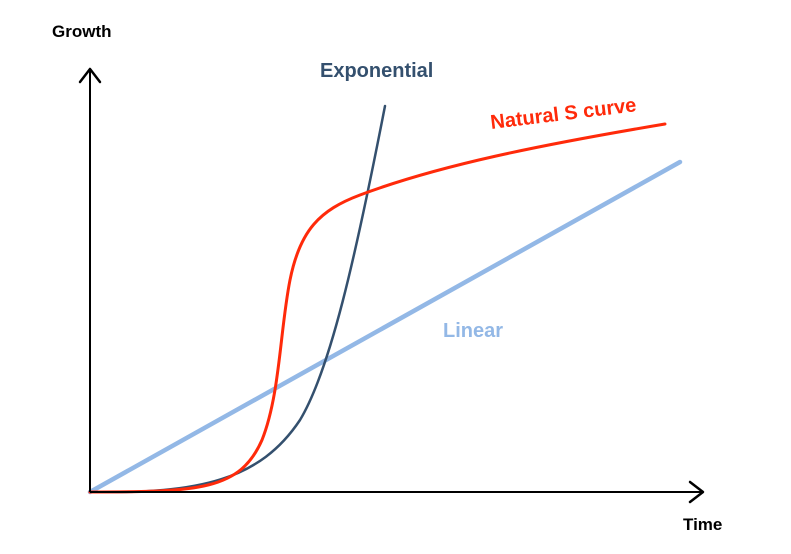  What do you see at coordinates (82, 31) in the screenshot?
I see `y-axis-label: Growth` at bounding box center [82, 31].